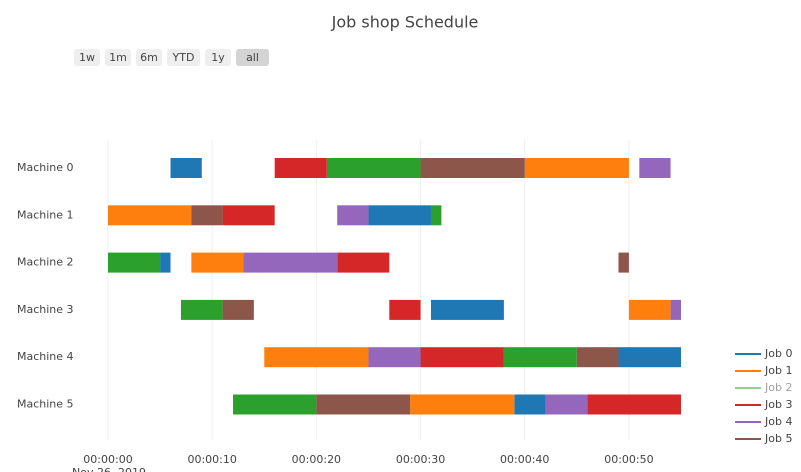  Describe the element at coordinates (45, 309) in the screenshot. I see `y-tick-label: Machine 3` at that location.